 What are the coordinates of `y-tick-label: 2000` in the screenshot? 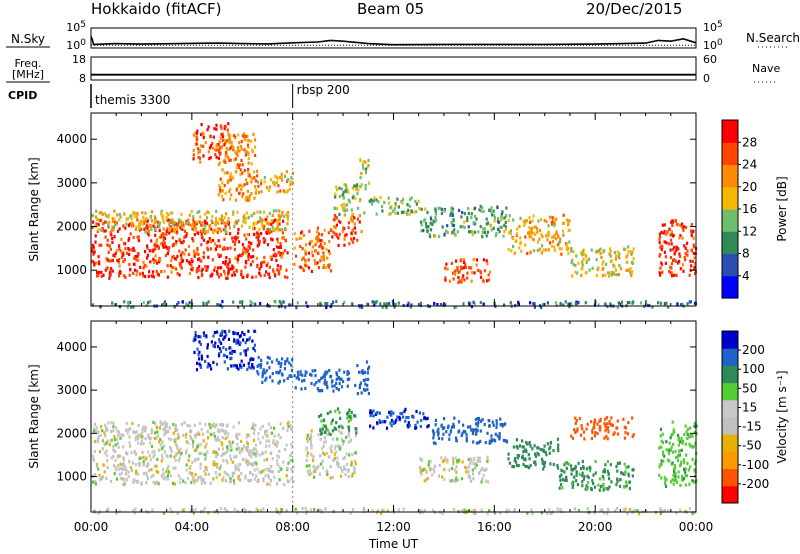 It's located at (71, 433).